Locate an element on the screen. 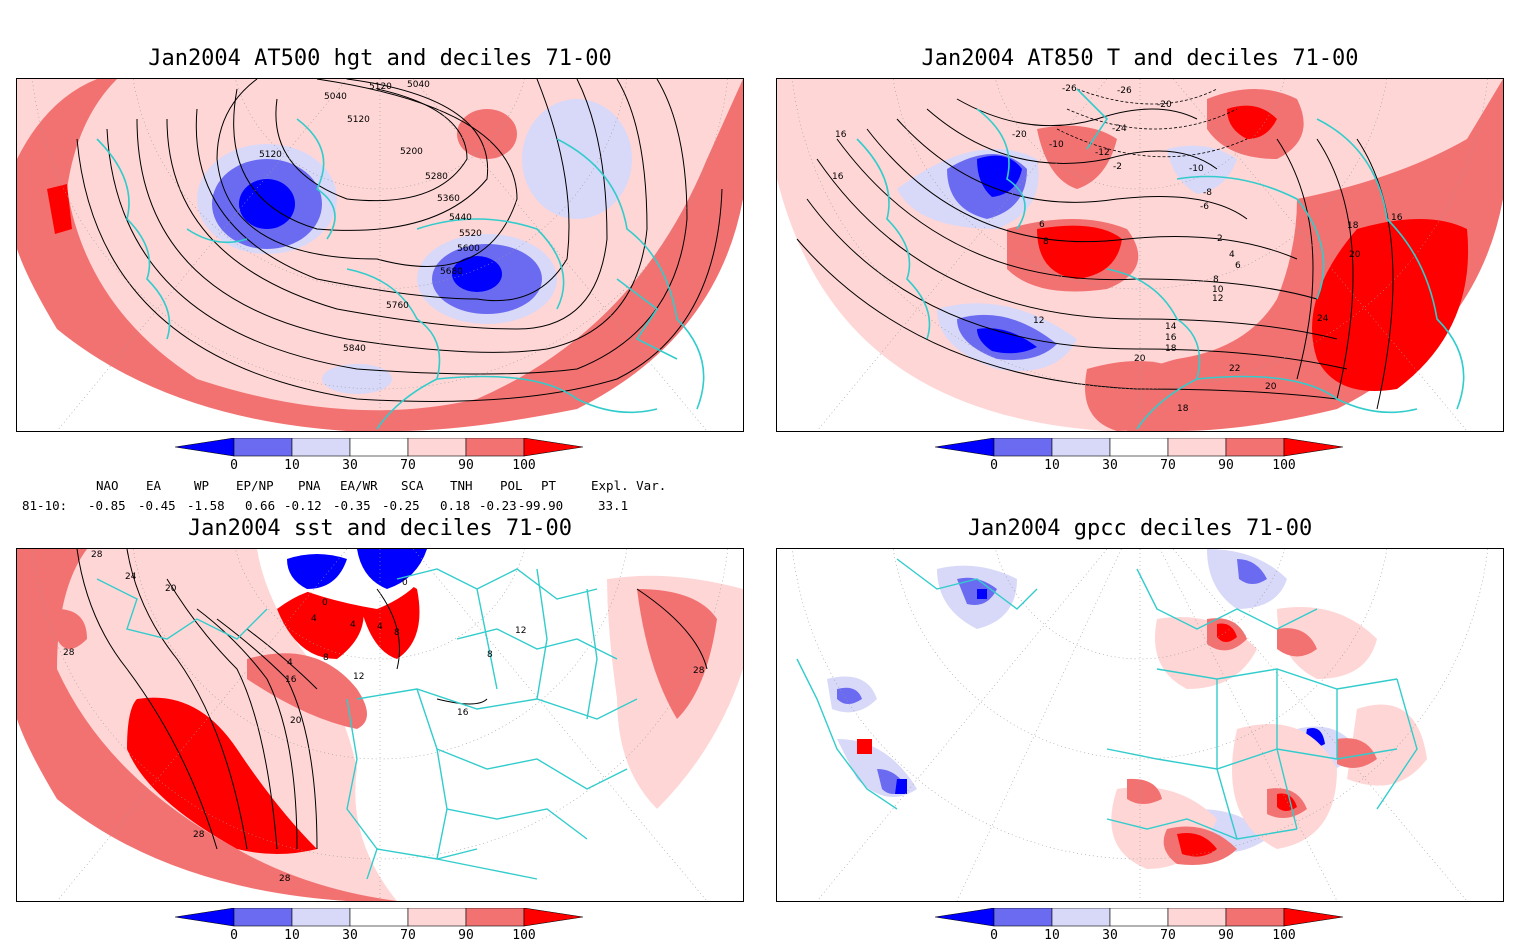  contour-label: 5840 is located at coordinates (354, 349).